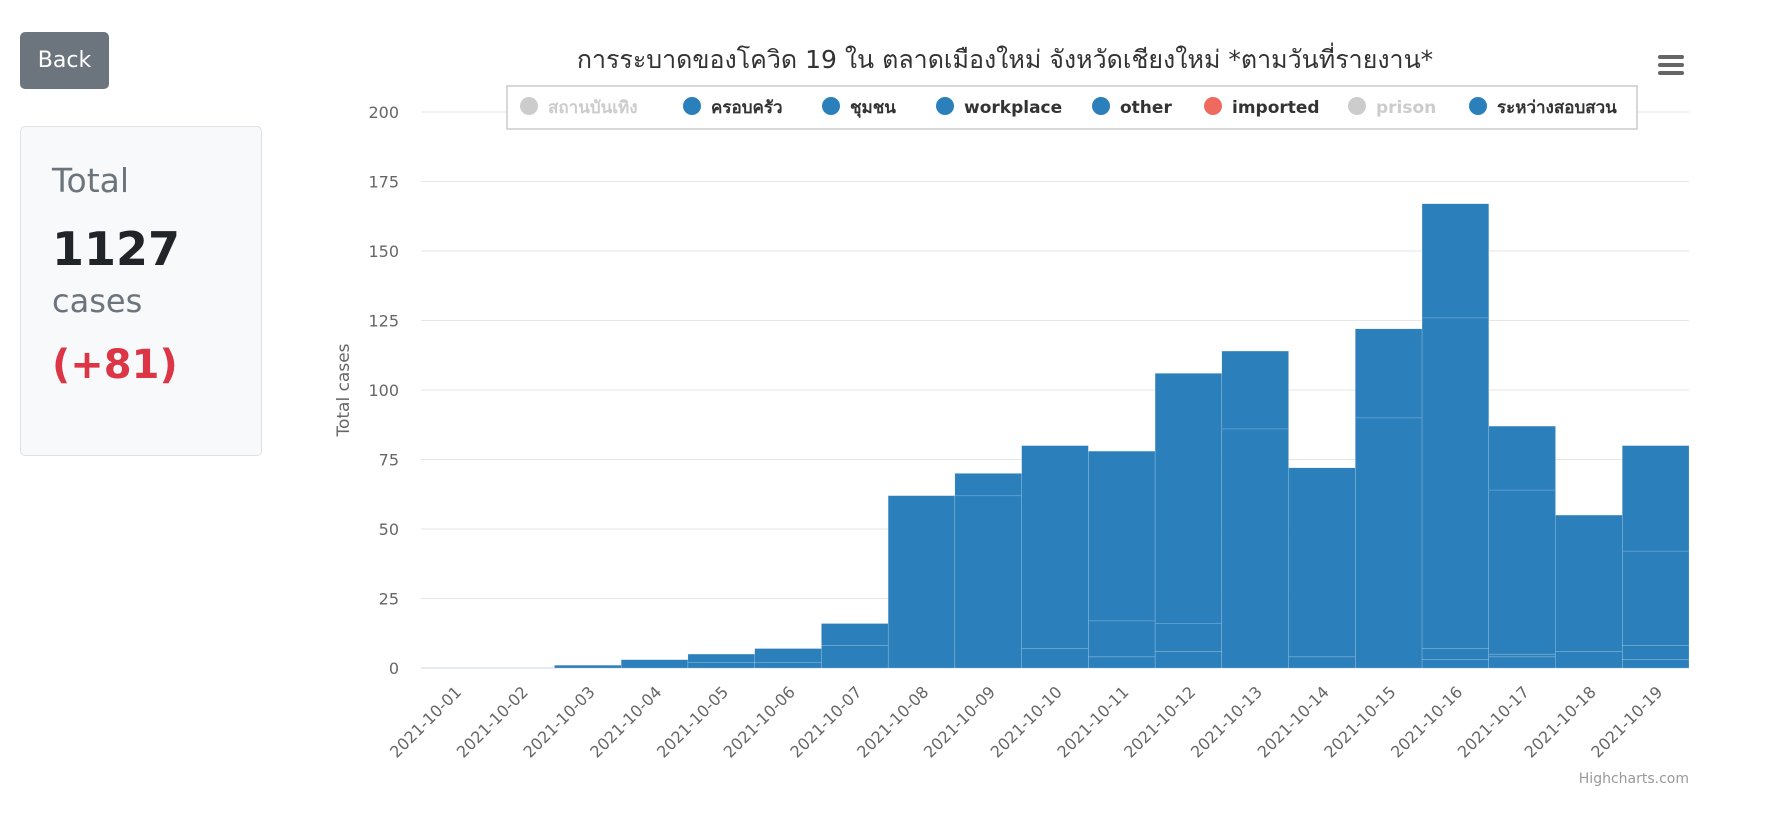 The width and height of the screenshot is (1766, 824). Describe the element at coordinates (91, 180) in the screenshot. I see `total-label: Total` at that location.